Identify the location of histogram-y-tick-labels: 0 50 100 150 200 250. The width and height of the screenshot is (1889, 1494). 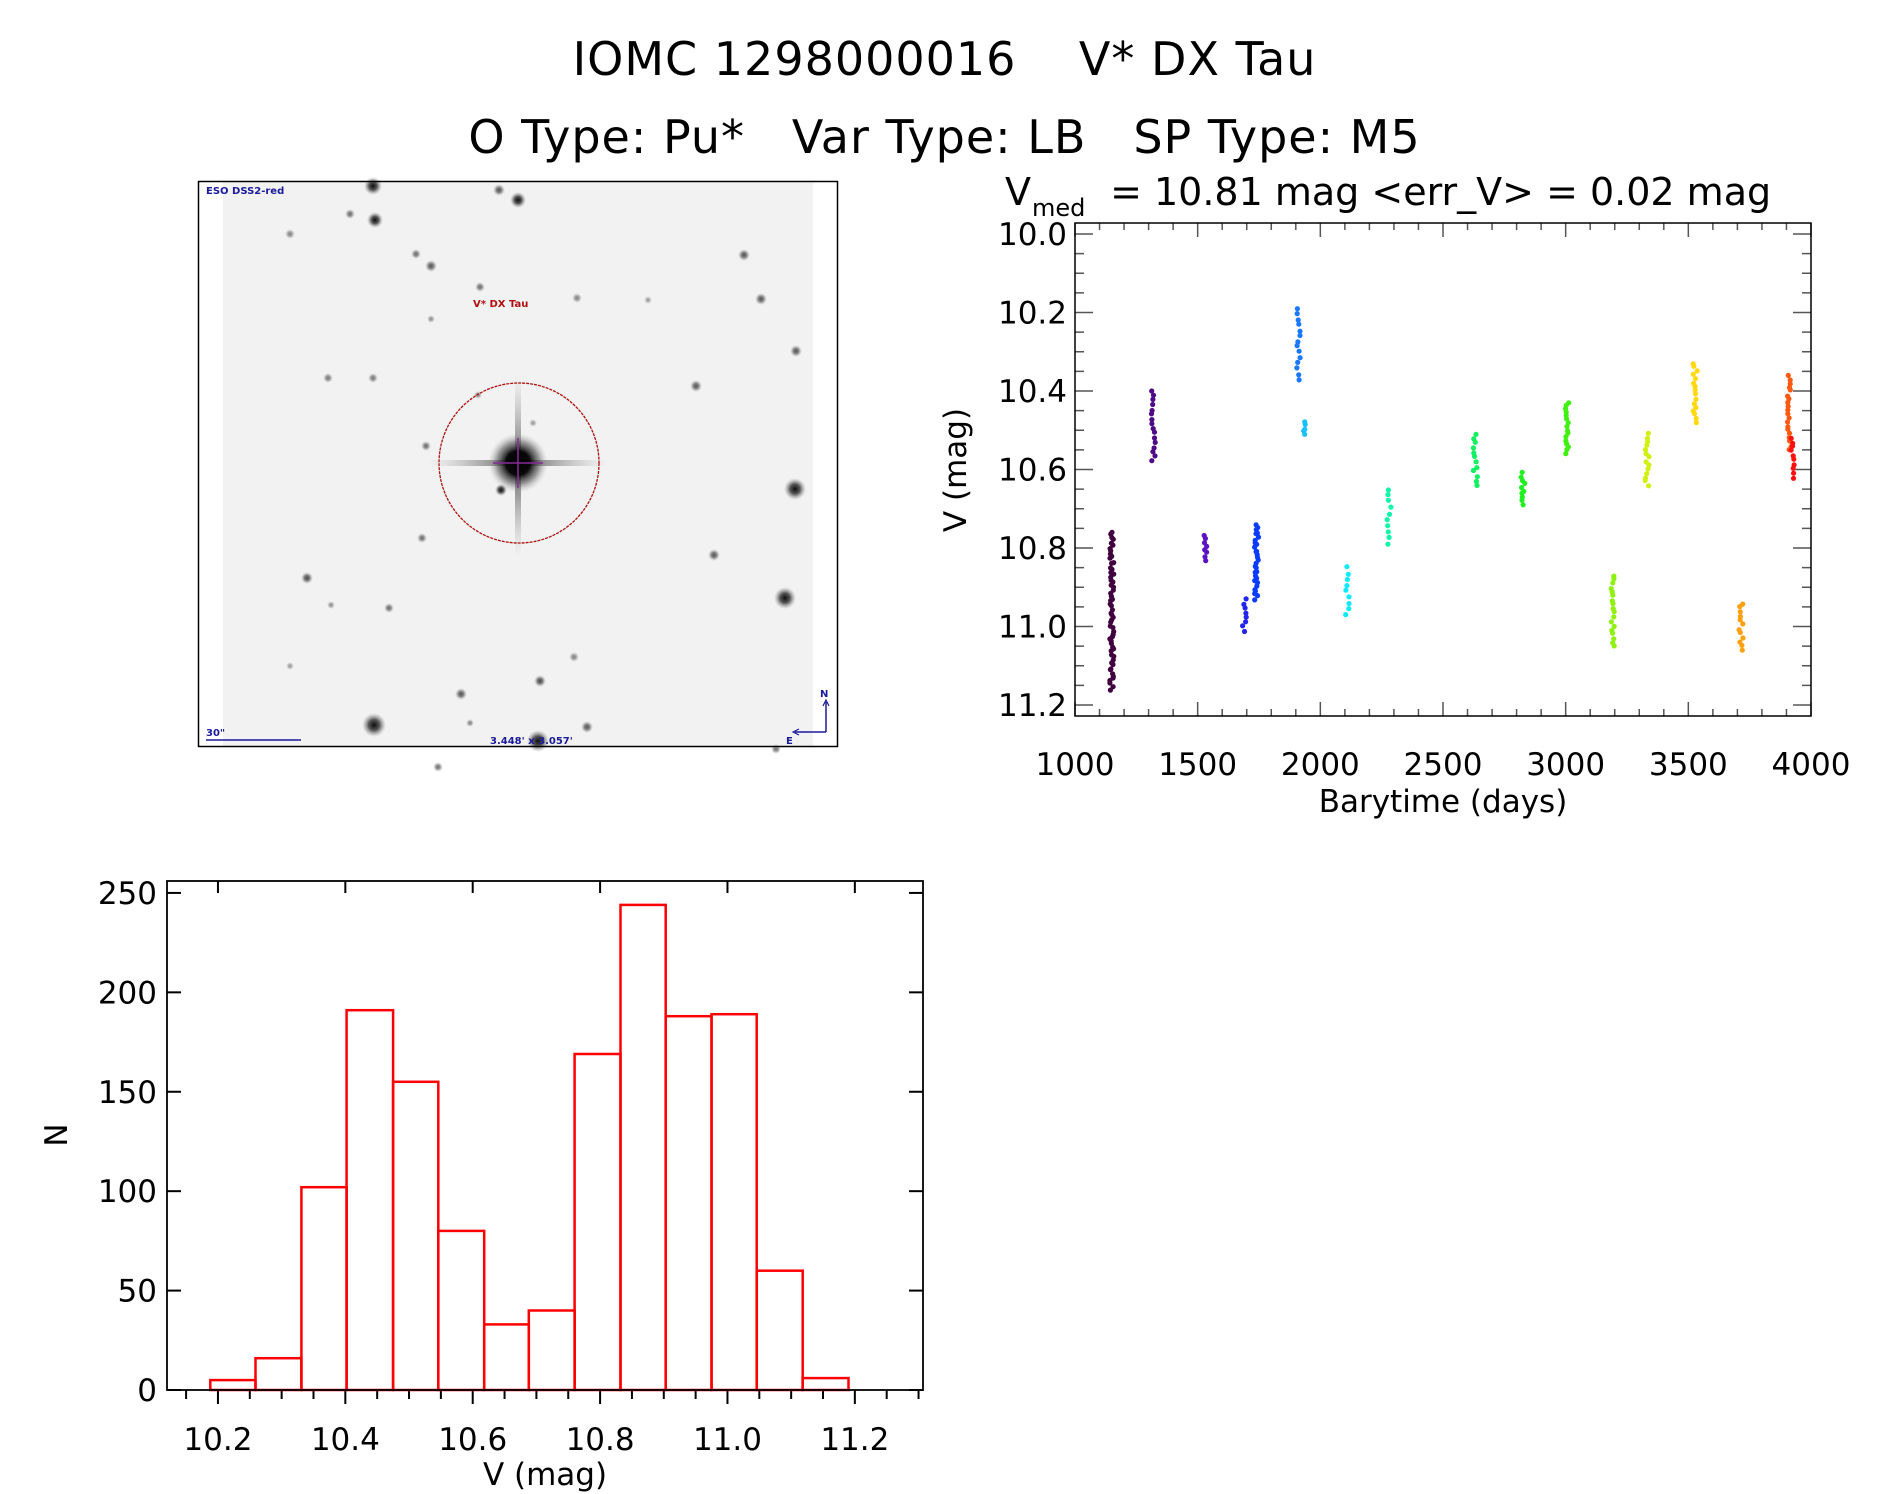
(127, 1142).